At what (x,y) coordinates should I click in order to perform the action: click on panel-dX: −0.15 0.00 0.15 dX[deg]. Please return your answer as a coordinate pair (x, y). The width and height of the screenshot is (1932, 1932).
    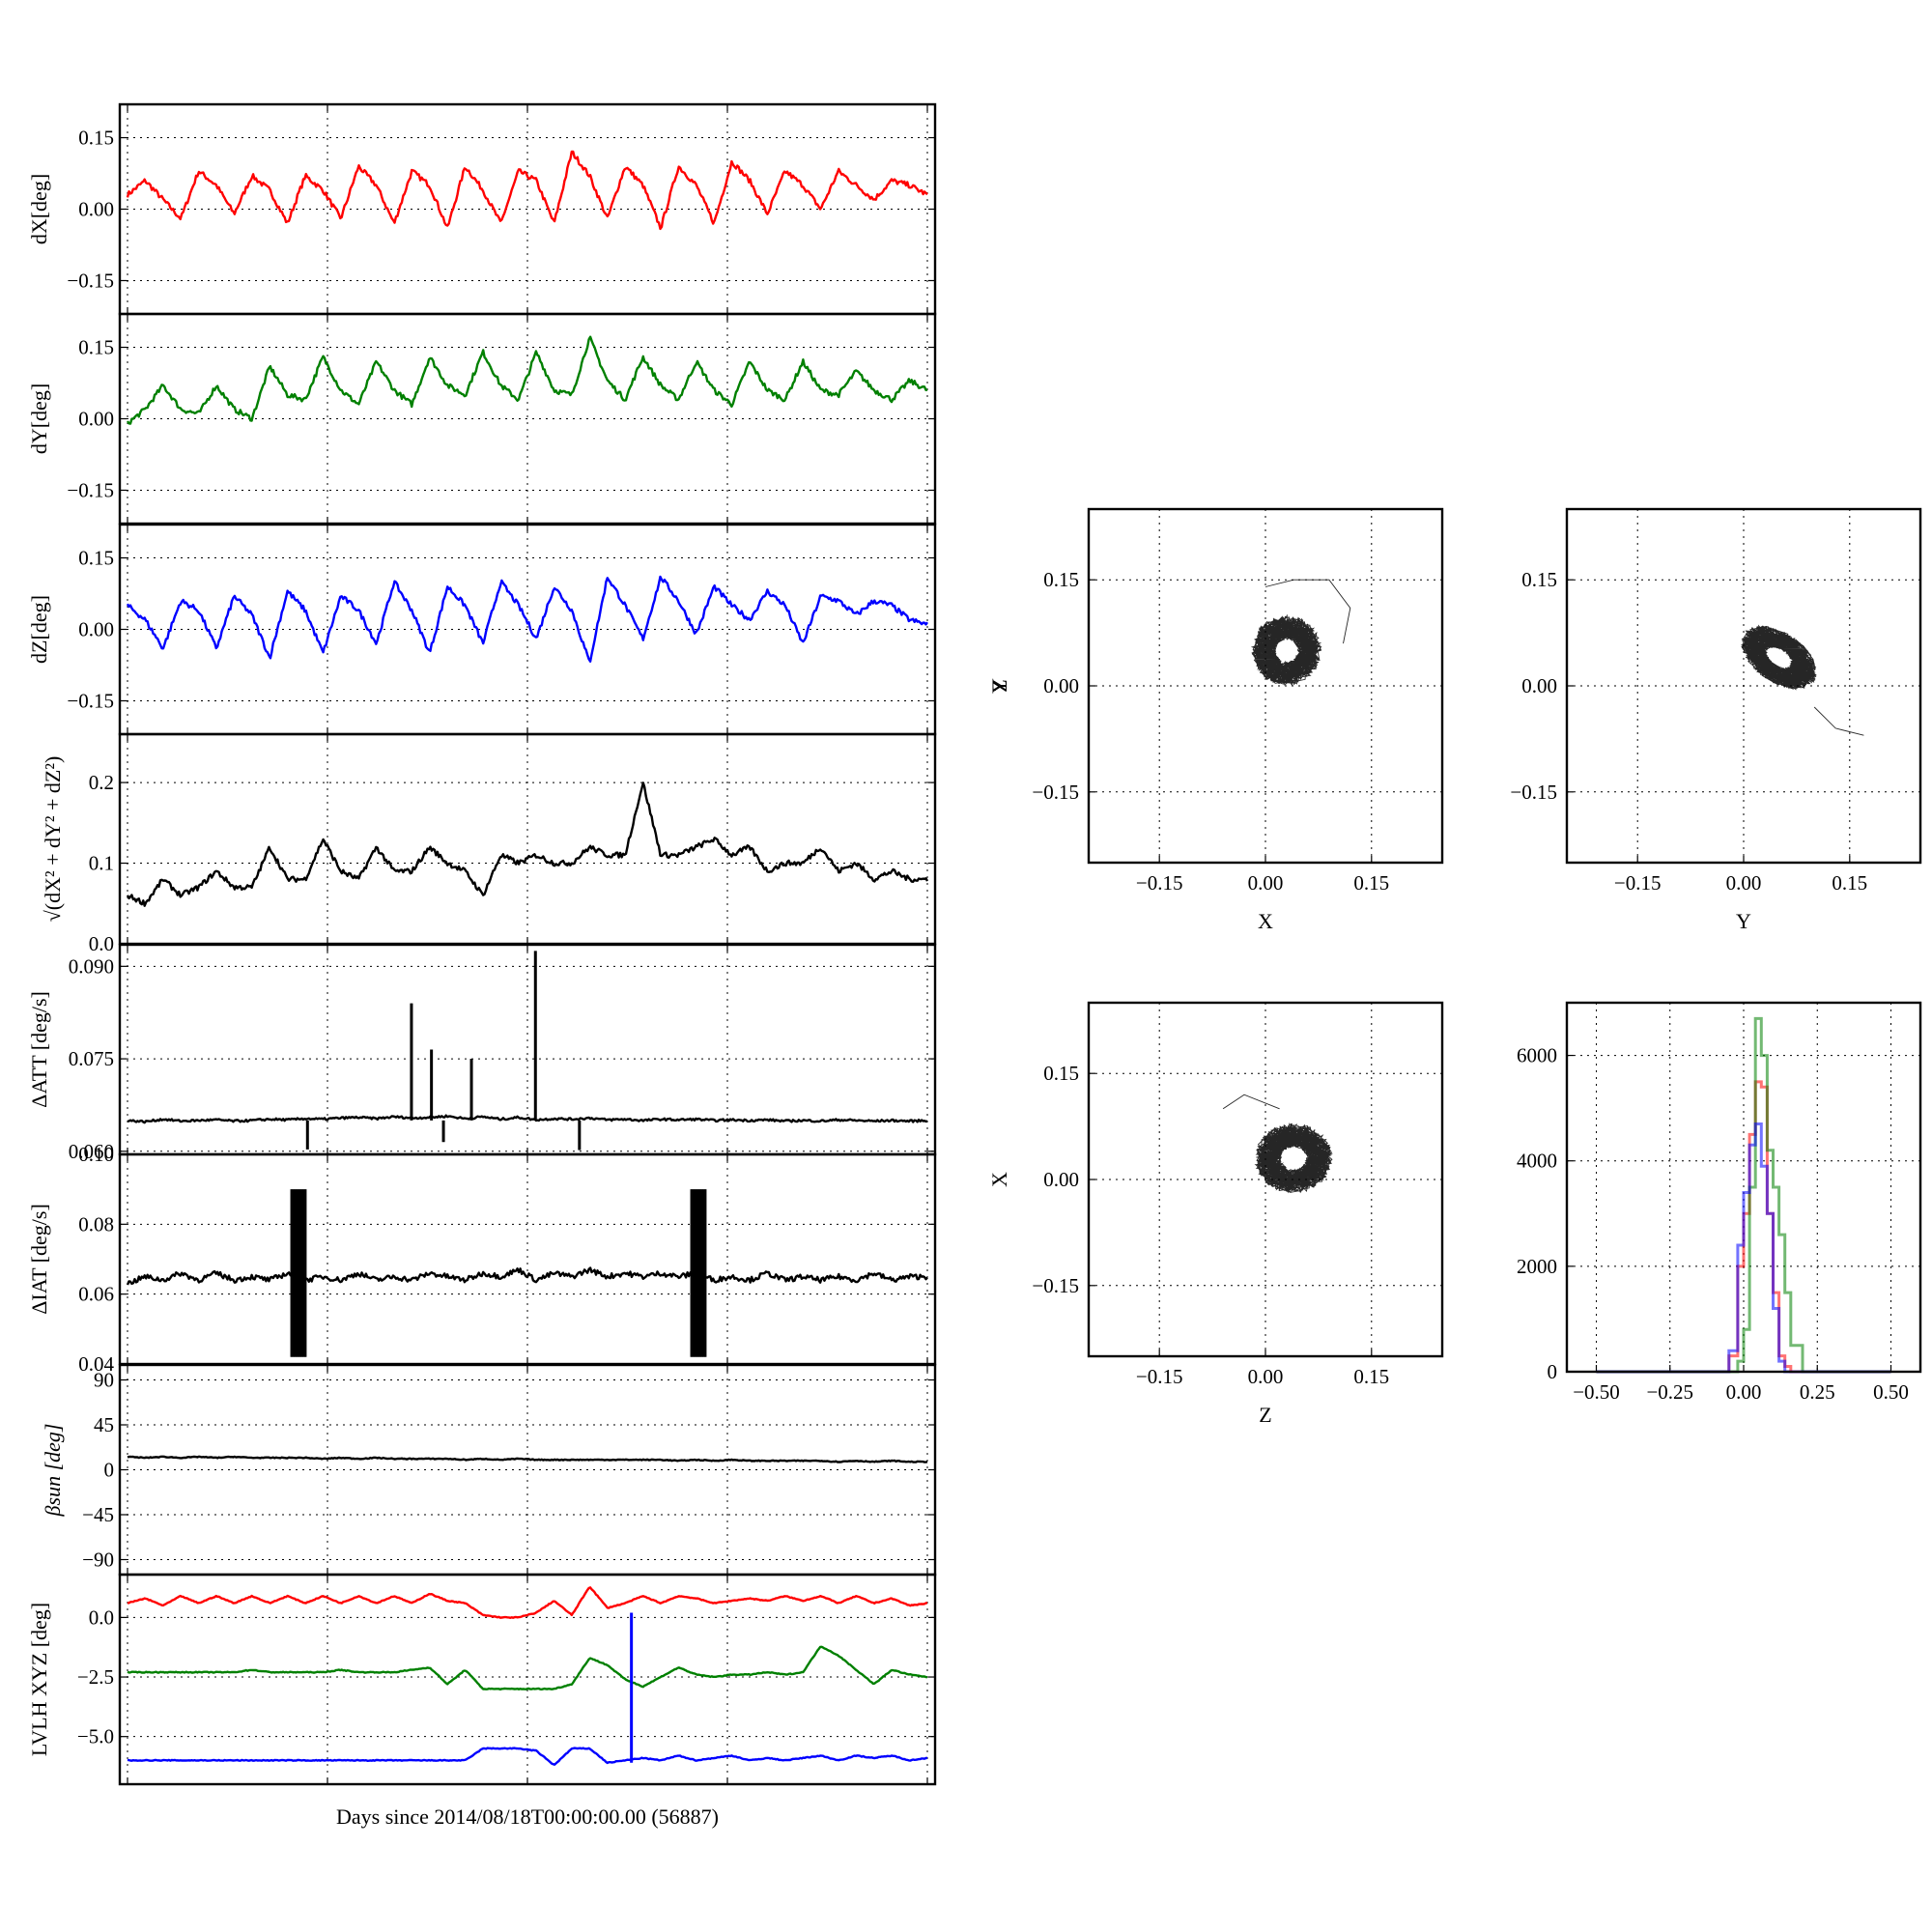
    Looking at the image, I should click on (482, 209).